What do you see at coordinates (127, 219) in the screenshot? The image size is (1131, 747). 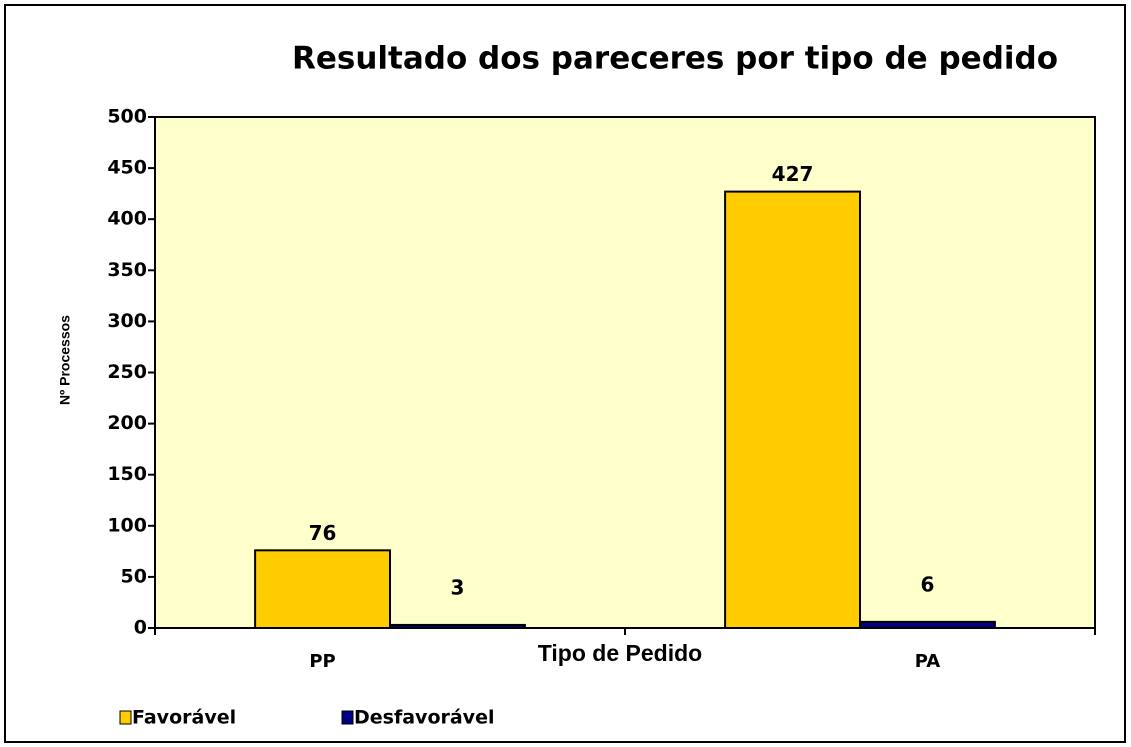 I see `y-tick-label: 400` at bounding box center [127, 219].